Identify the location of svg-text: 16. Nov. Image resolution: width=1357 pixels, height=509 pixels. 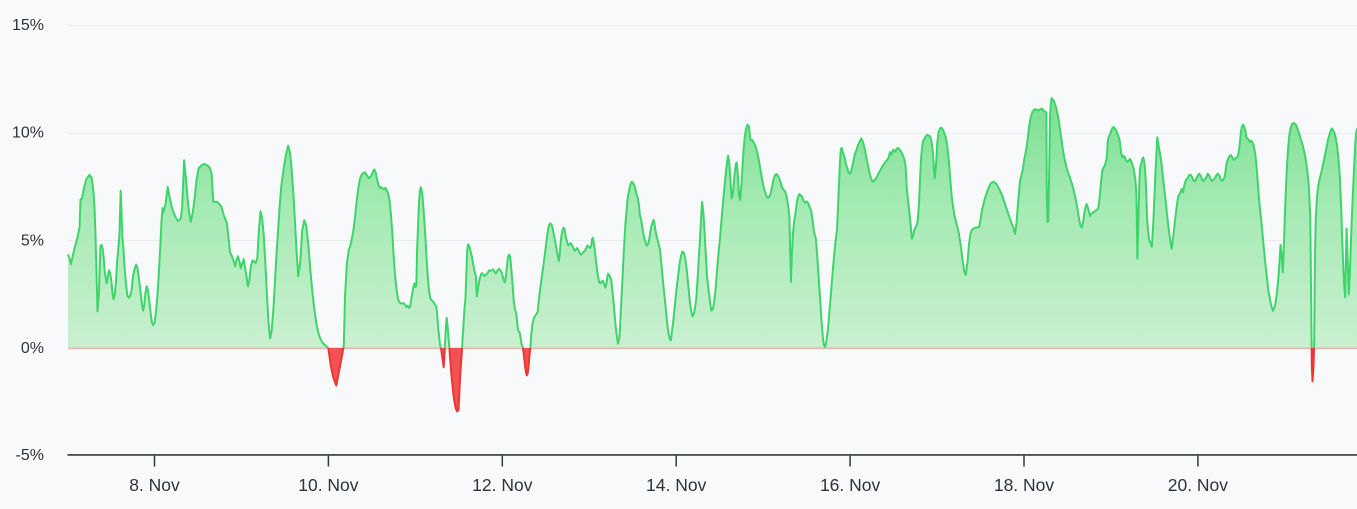
(850, 485).